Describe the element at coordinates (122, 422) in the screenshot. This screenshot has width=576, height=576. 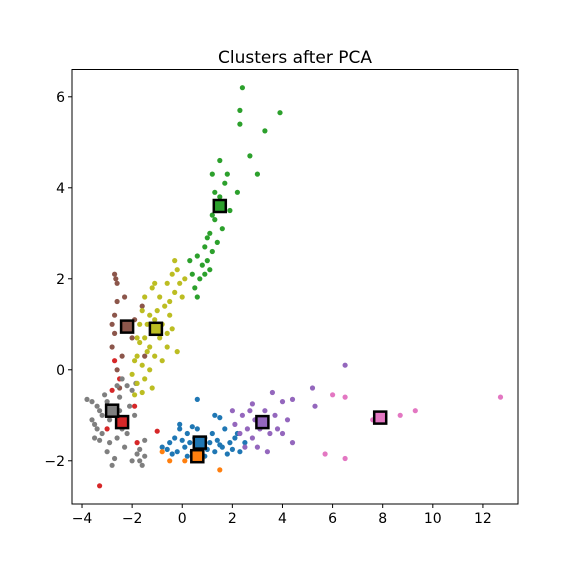
I see `cluster-3-centroid` at that location.